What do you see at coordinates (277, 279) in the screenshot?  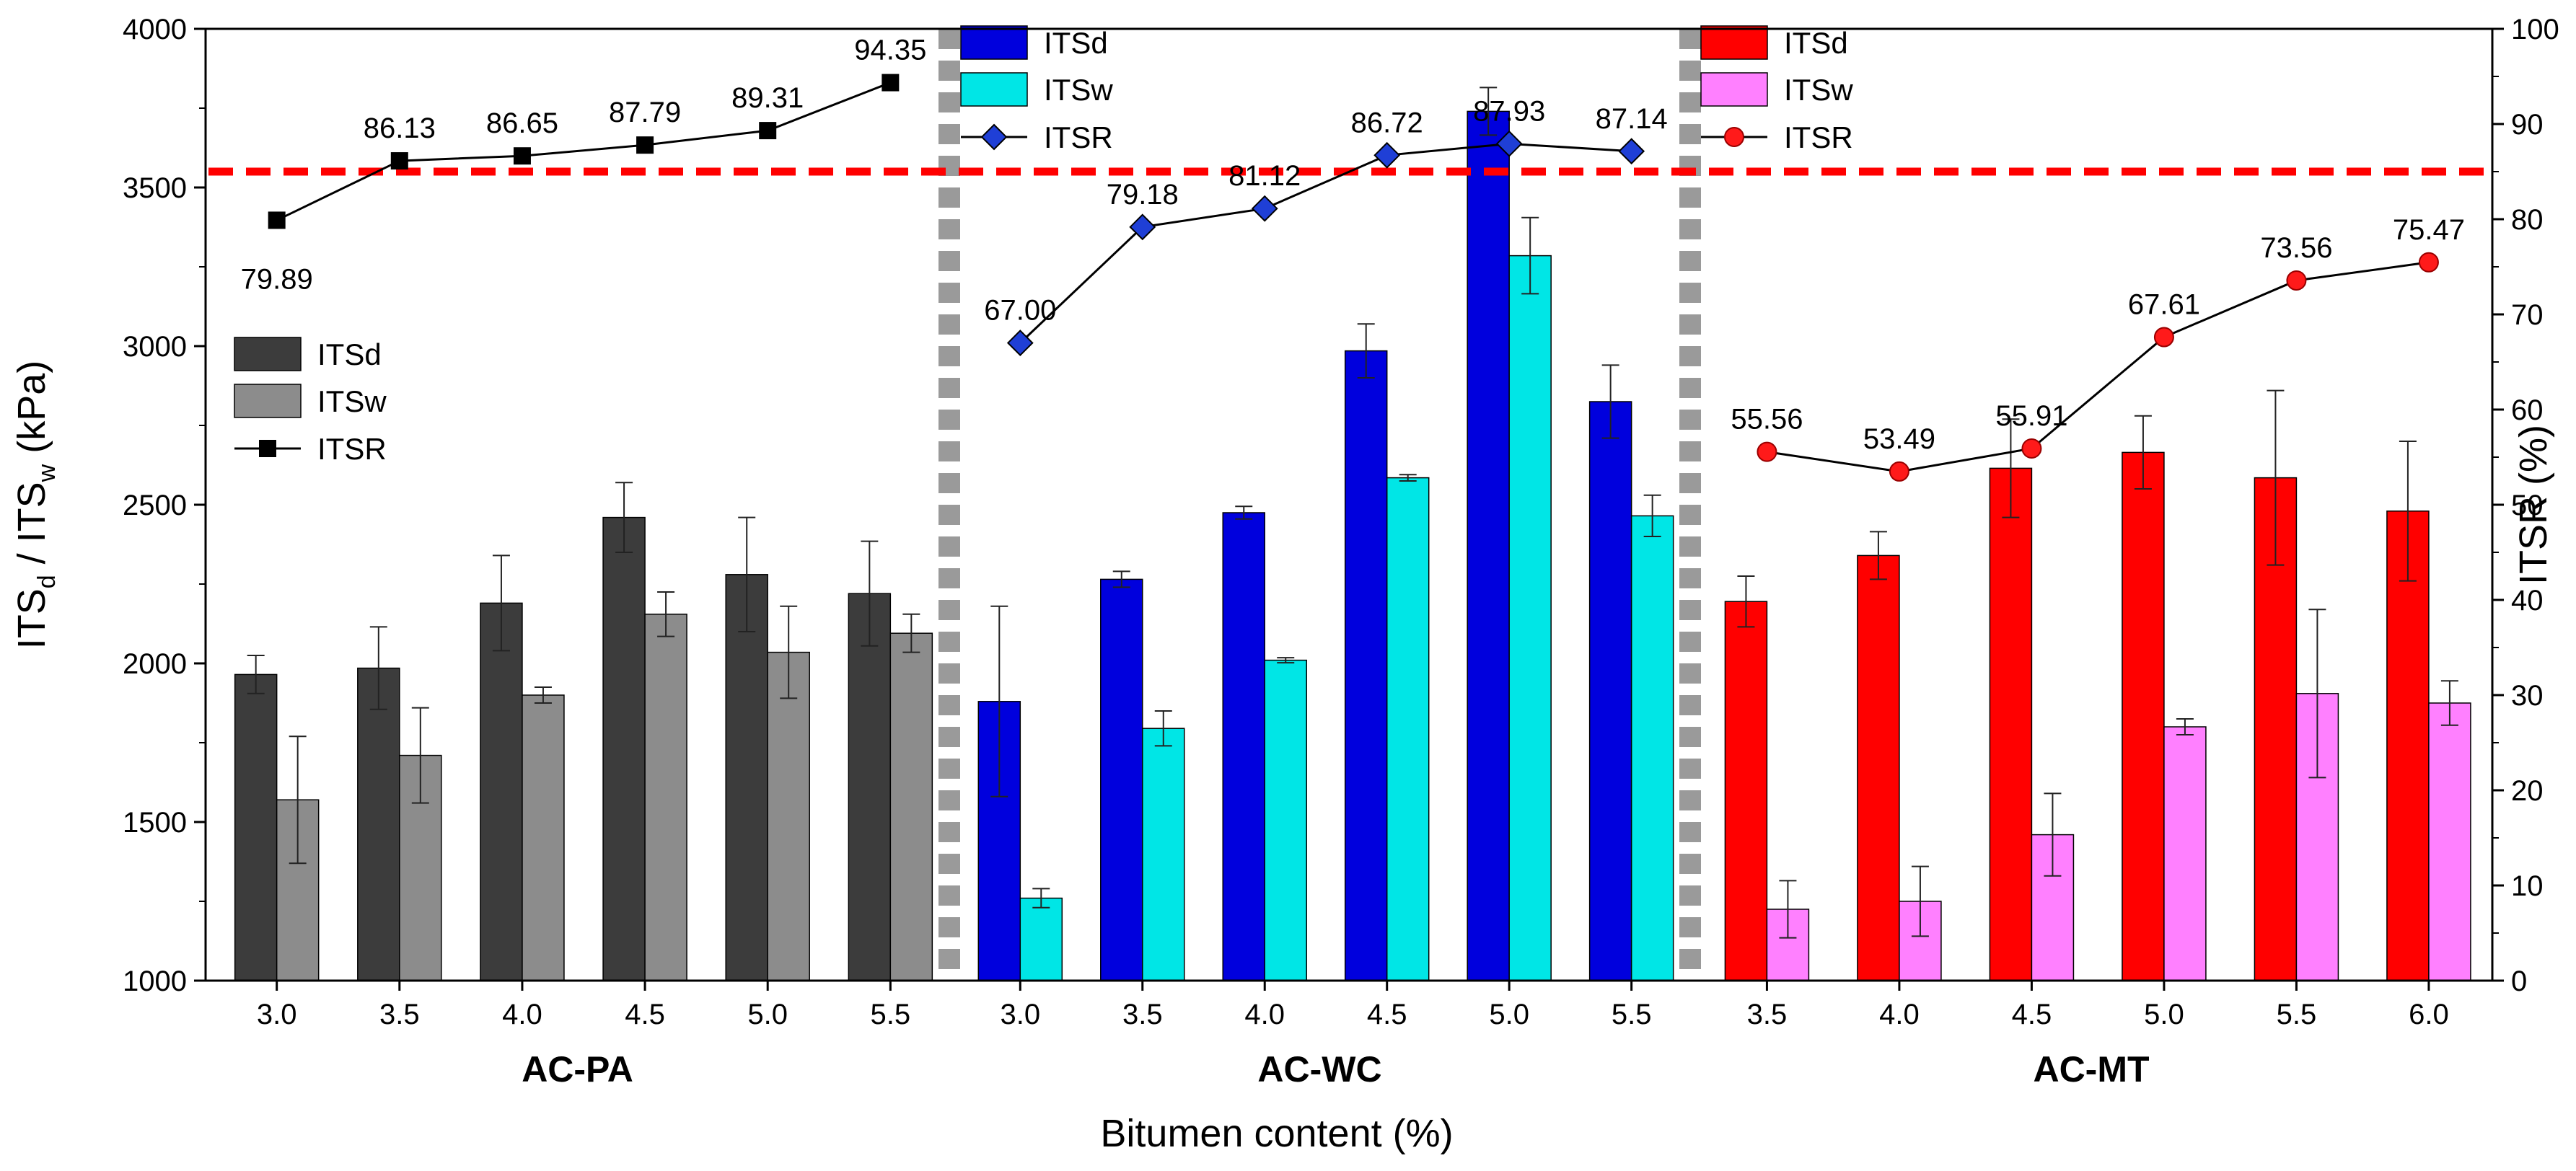 I see `ac-pa-itsr-label-0: 79.89` at bounding box center [277, 279].